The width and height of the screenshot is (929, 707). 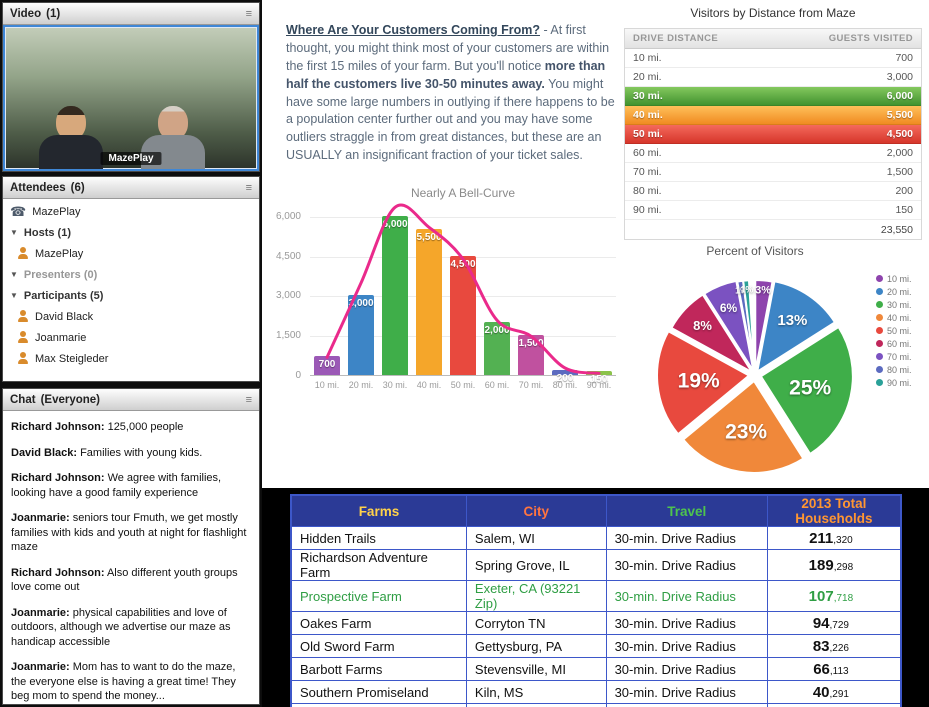 I want to click on chat-pod-scope: (Everyone), so click(x=70, y=399).